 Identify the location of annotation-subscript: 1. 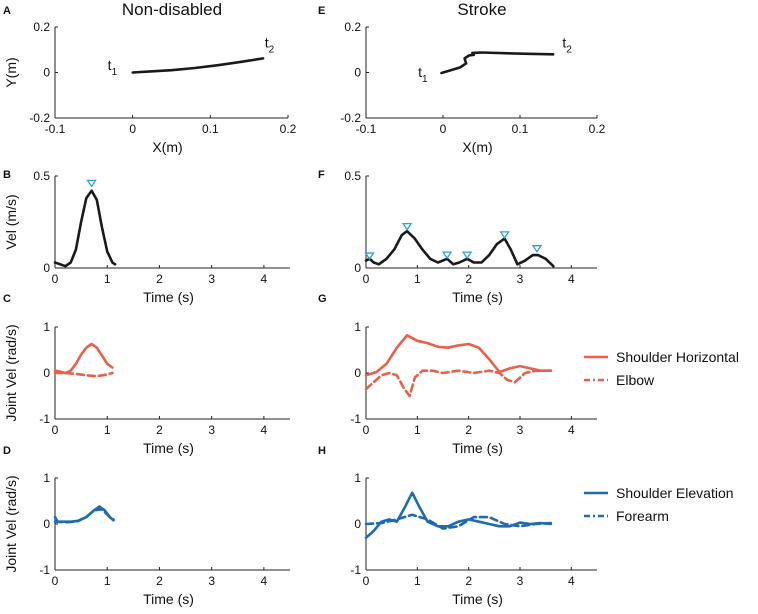
(425, 79).